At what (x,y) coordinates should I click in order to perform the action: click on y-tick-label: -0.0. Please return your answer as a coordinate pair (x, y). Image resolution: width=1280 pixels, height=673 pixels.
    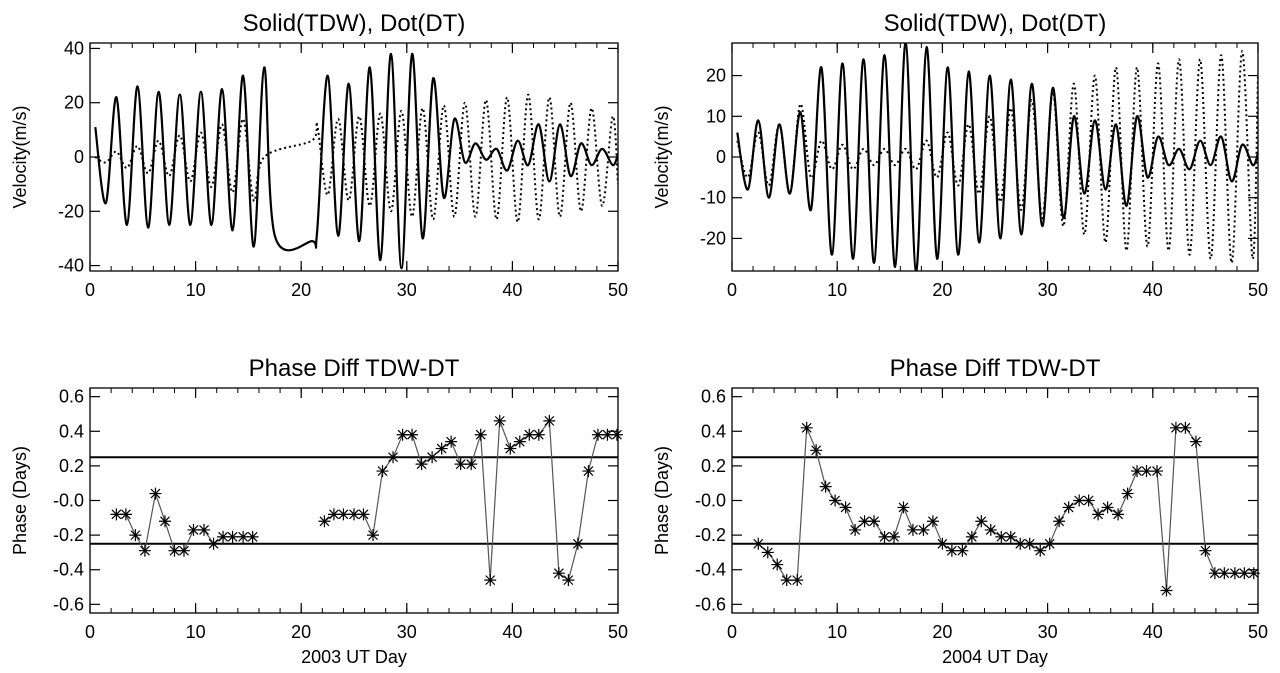
    Looking at the image, I should click on (68, 501).